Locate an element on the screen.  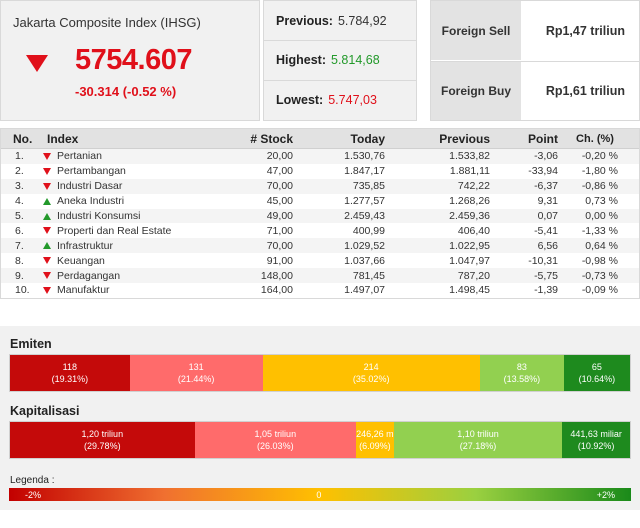
segment-percent: (27.18%) is located at coordinates (478, 446).